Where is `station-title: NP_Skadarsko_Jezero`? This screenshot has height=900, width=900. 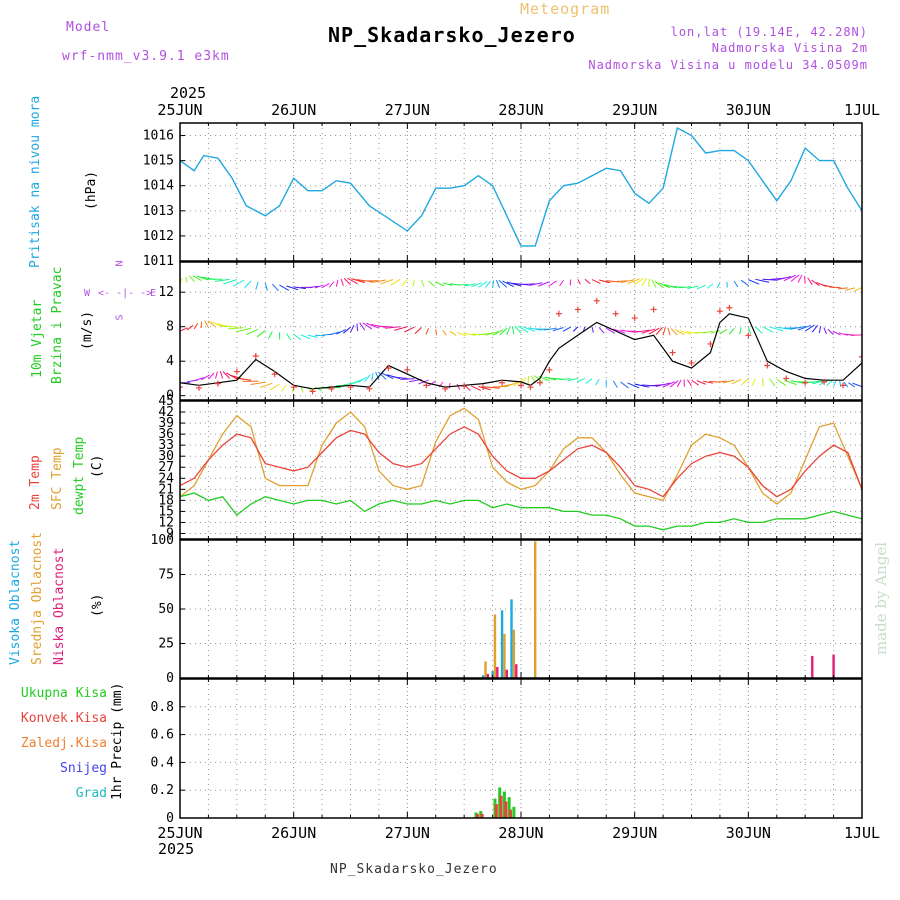
station-title: NP_Skadarsko_Jezero is located at coordinates (452, 35).